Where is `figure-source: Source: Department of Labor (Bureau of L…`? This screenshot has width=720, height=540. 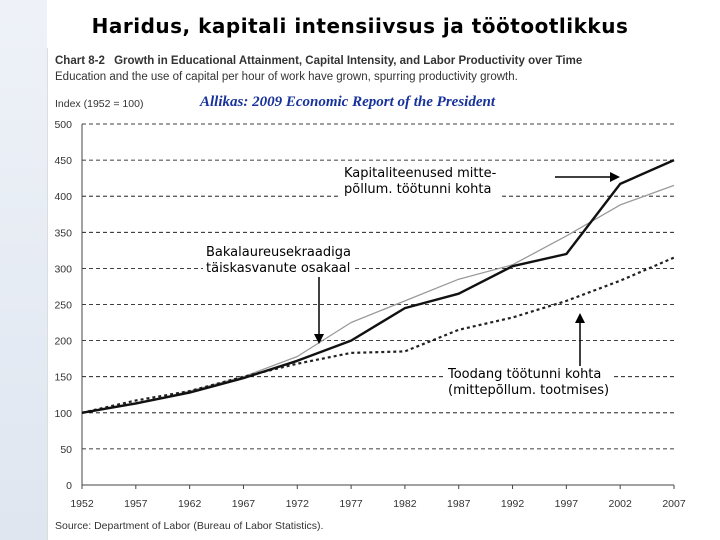
figure-source: Source: Department of Labor (Bureau of L… is located at coordinates (189, 526).